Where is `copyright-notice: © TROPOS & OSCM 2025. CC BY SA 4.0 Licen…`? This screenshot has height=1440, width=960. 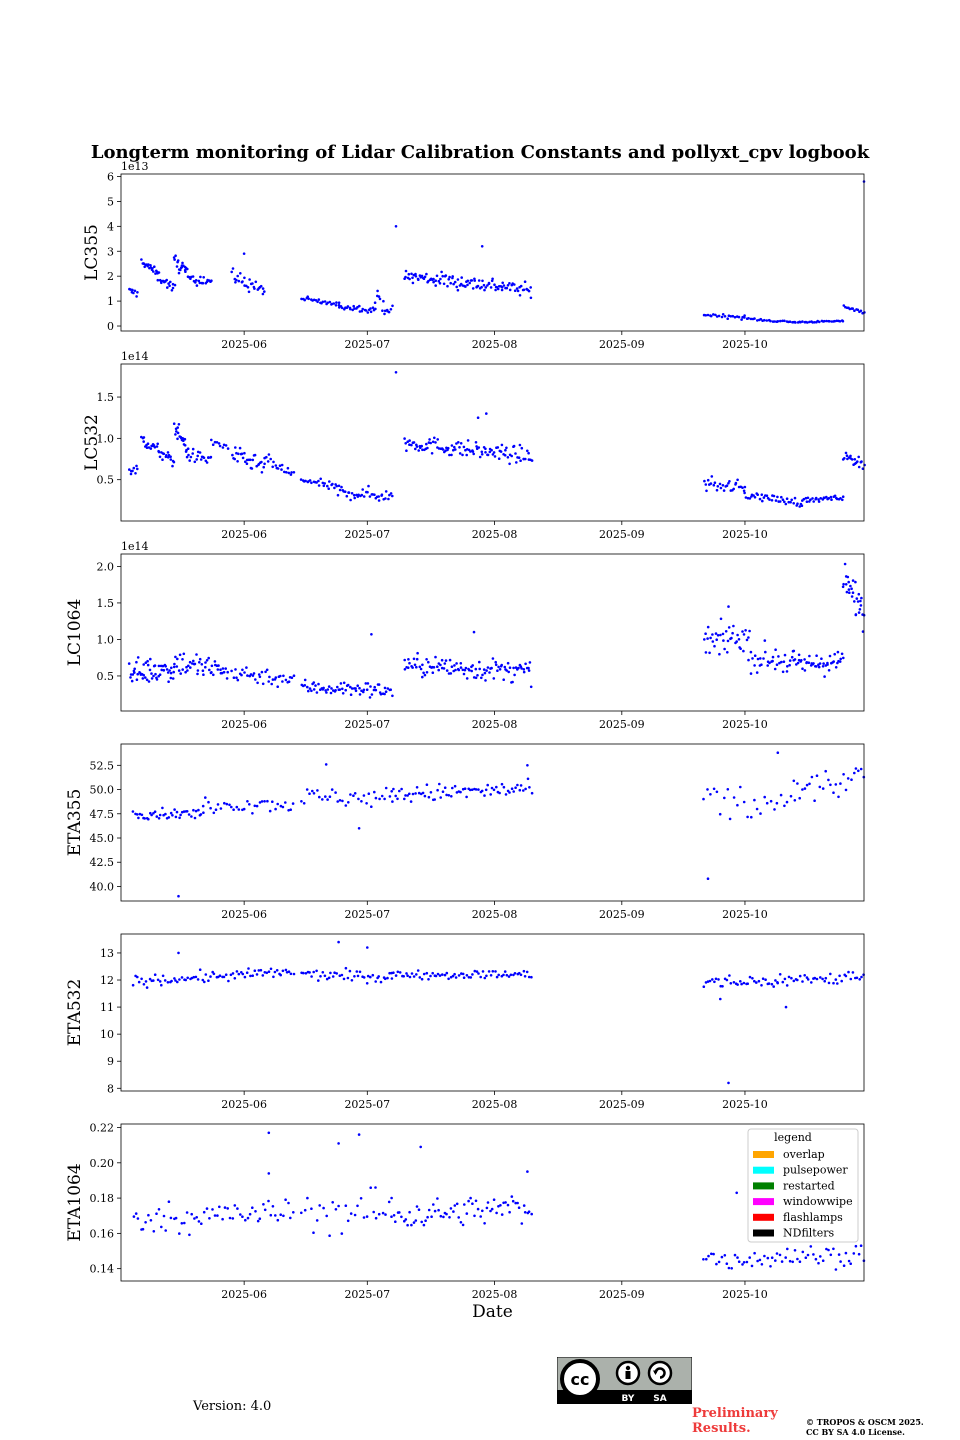 copyright-notice: © TROPOS & OSCM 2025. CC BY SA 4.0 Licen… is located at coordinates (865, 1427).